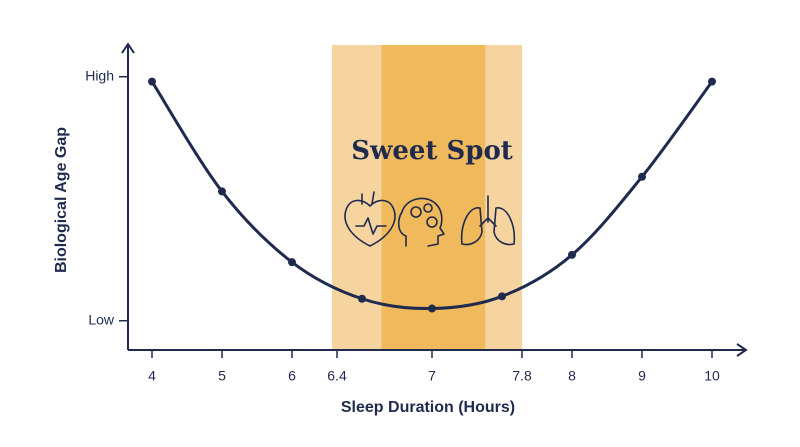 Image resolution: width=800 pixels, height=447 pixels. I want to click on x-tick-label: 6.4, so click(337, 376).